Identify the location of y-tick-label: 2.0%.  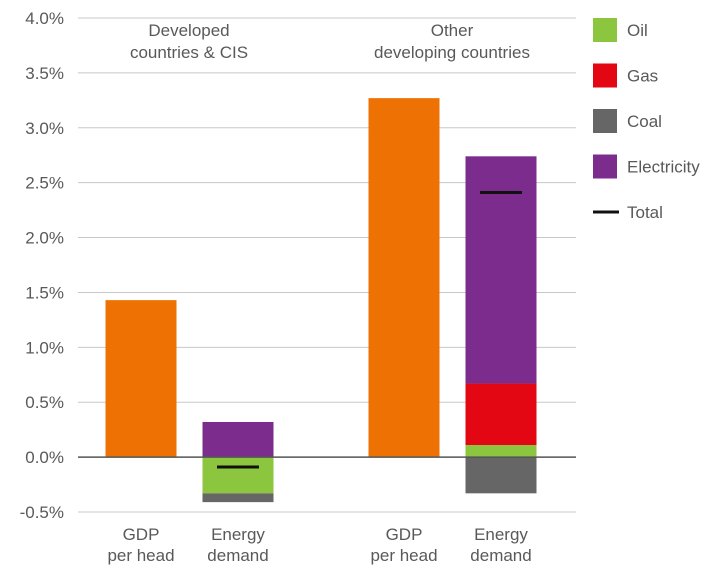
(44, 238).